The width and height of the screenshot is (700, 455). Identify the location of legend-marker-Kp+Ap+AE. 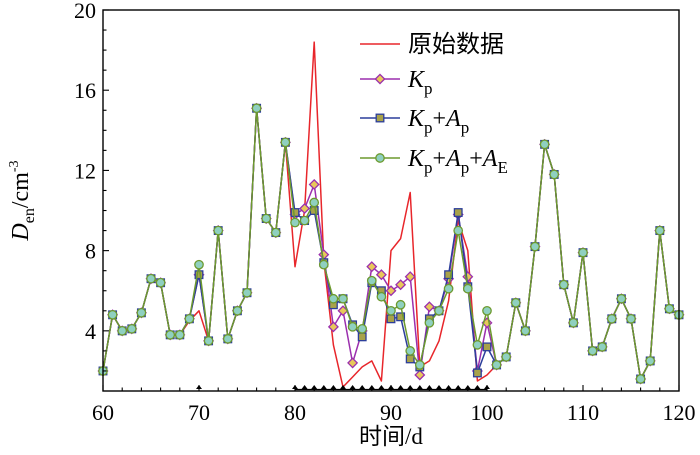
(380, 158).